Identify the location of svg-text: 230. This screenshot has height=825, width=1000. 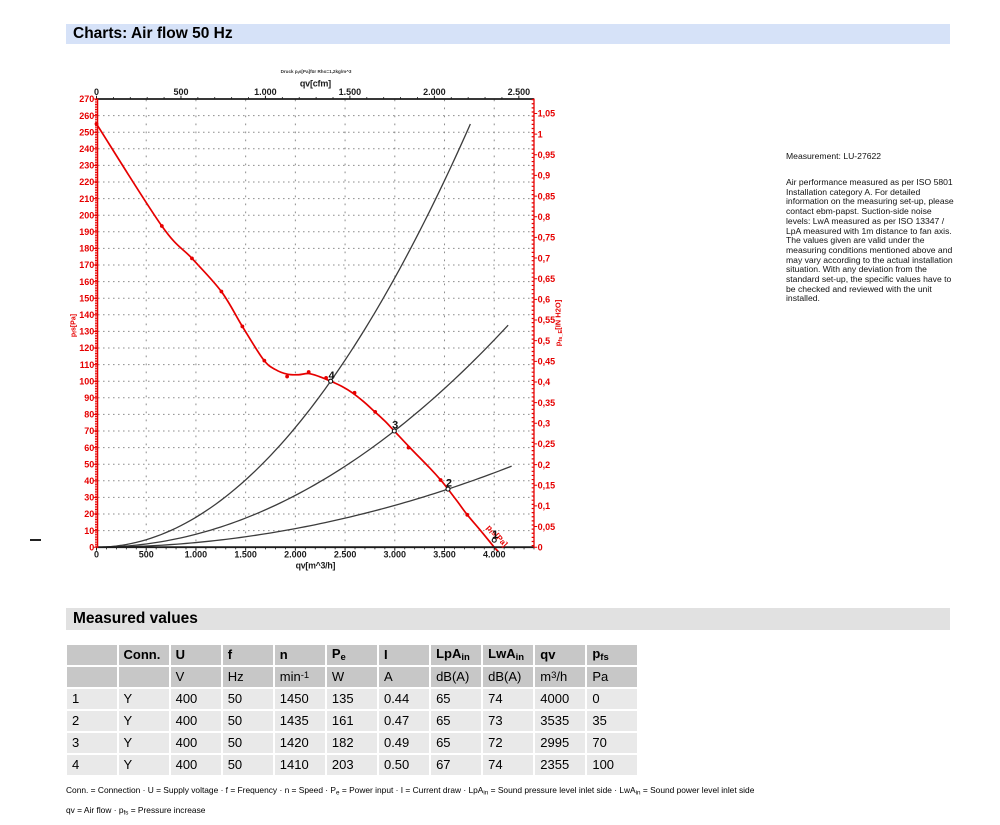
(86, 166).